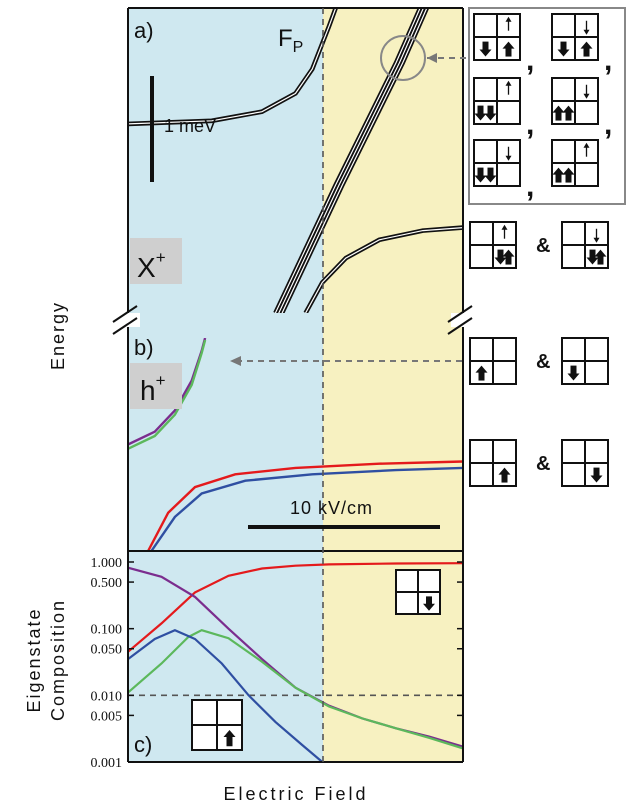 This screenshot has width=627, height=806. I want to click on crossing-highlight-circle, so click(403, 58).